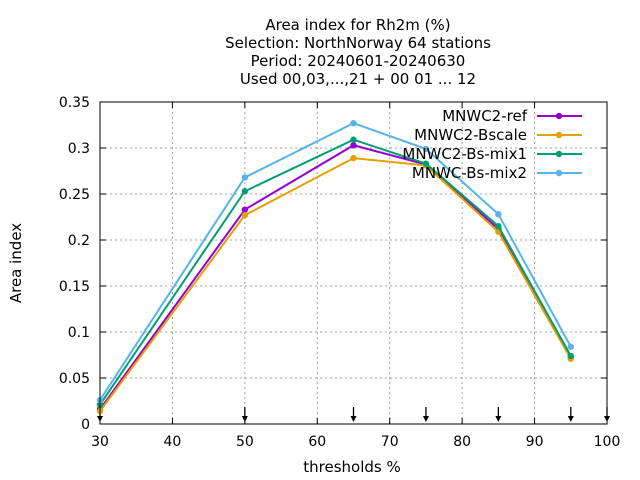  I want to click on x-tick-label: 70, so click(390, 442).